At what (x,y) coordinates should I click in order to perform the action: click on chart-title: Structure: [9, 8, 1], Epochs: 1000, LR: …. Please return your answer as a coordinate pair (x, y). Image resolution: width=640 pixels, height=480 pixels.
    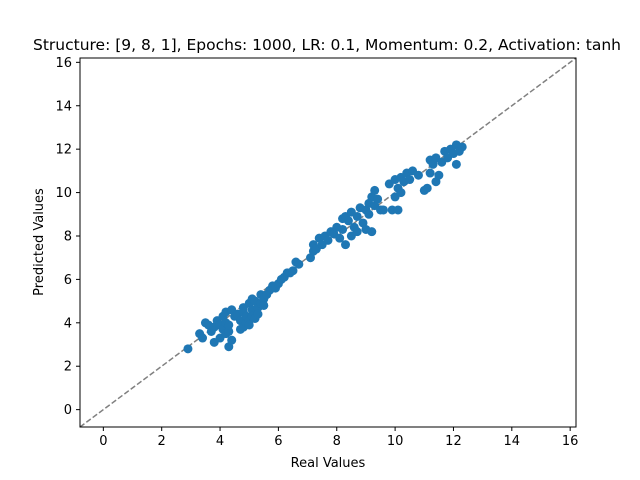
    Looking at the image, I should click on (327, 45).